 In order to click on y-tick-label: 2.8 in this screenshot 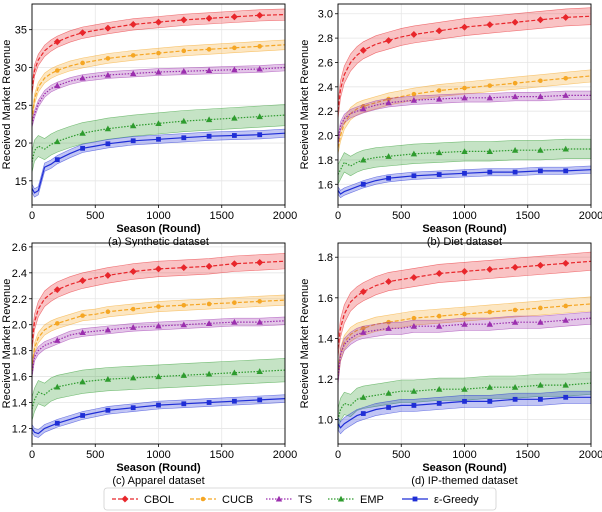, I will do `click(325, 39)`.